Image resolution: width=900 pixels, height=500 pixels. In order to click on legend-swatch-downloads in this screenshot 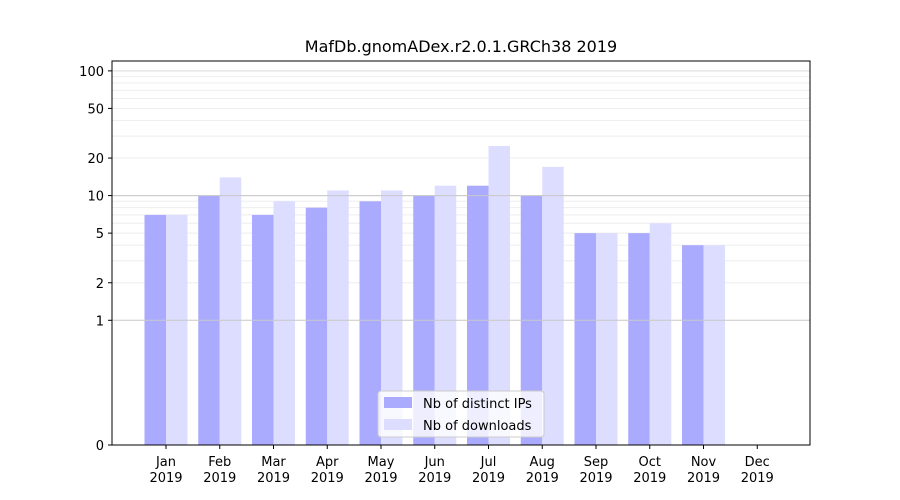, I will do `click(398, 424)`.